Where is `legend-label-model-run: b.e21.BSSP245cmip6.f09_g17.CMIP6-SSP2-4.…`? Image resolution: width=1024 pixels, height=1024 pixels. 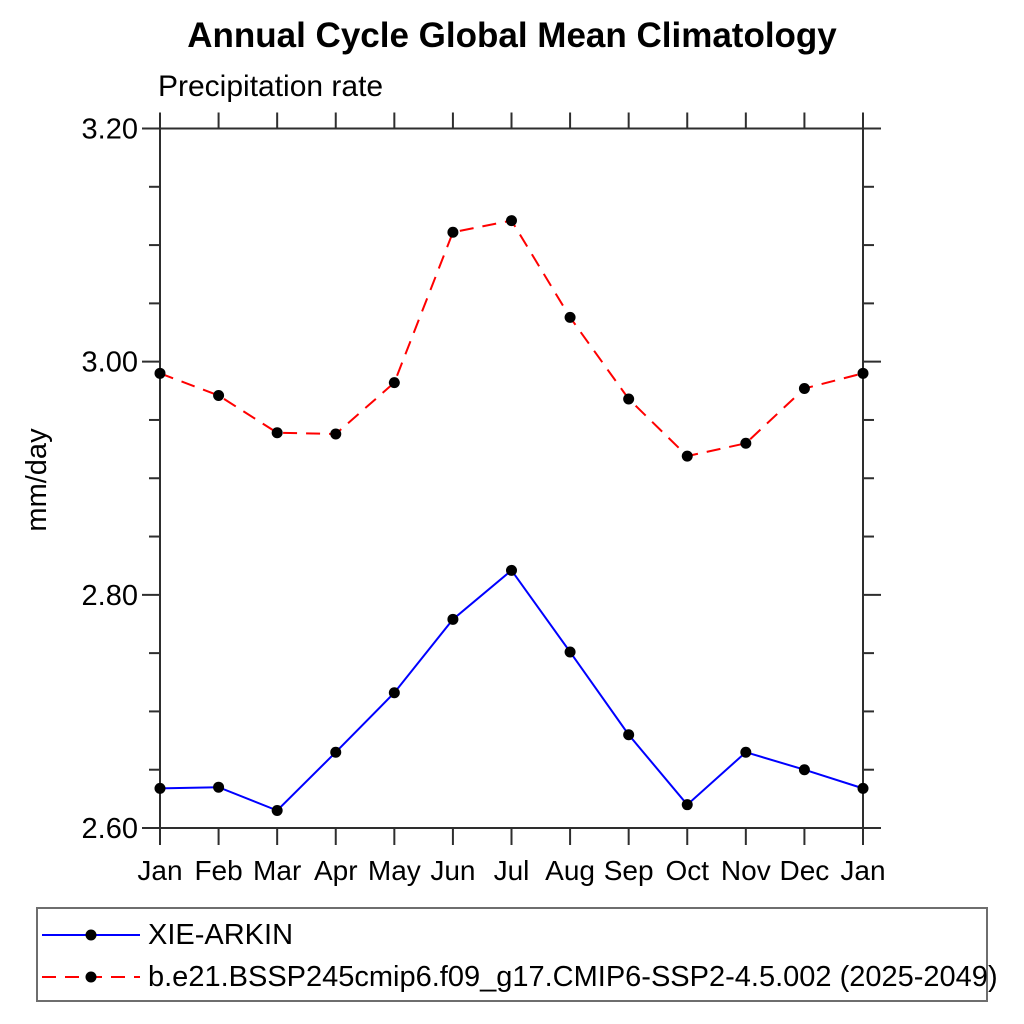 legend-label-model-run: b.e21.BSSP245cmip6.f09_g17.CMIP6-SSP2-4.… is located at coordinates (573, 976).